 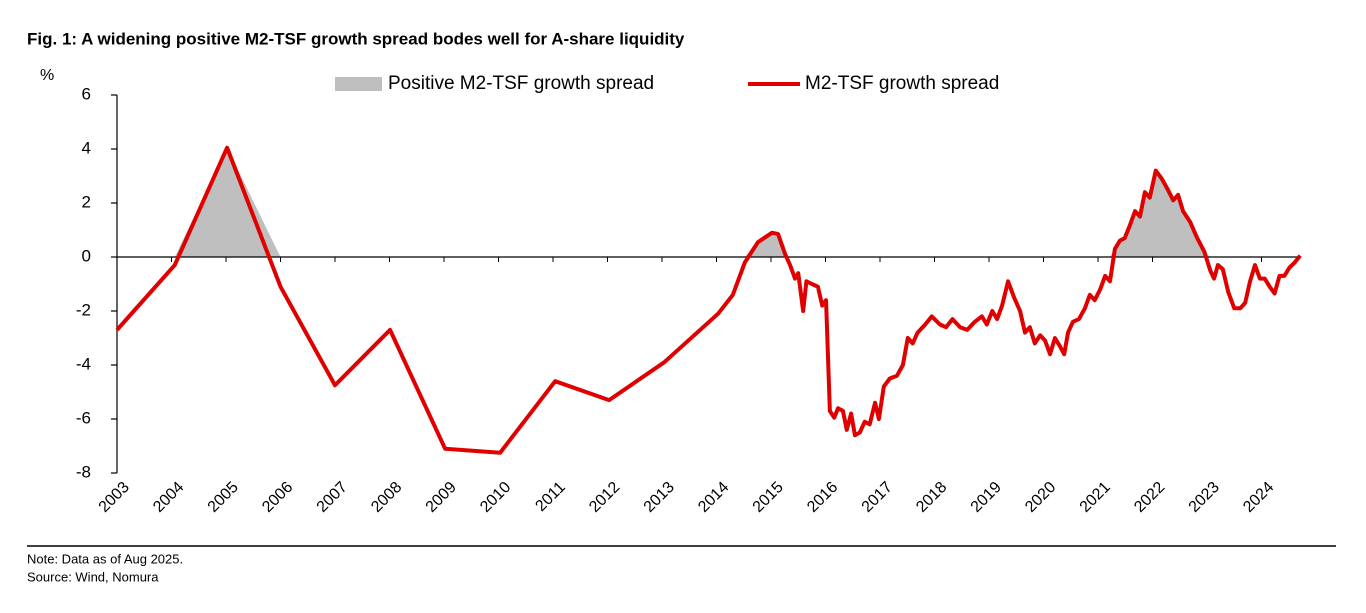 What do you see at coordinates (1149, 497) in the screenshot?
I see `x-tick-label: 2022` at bounding box center [1149, 497].